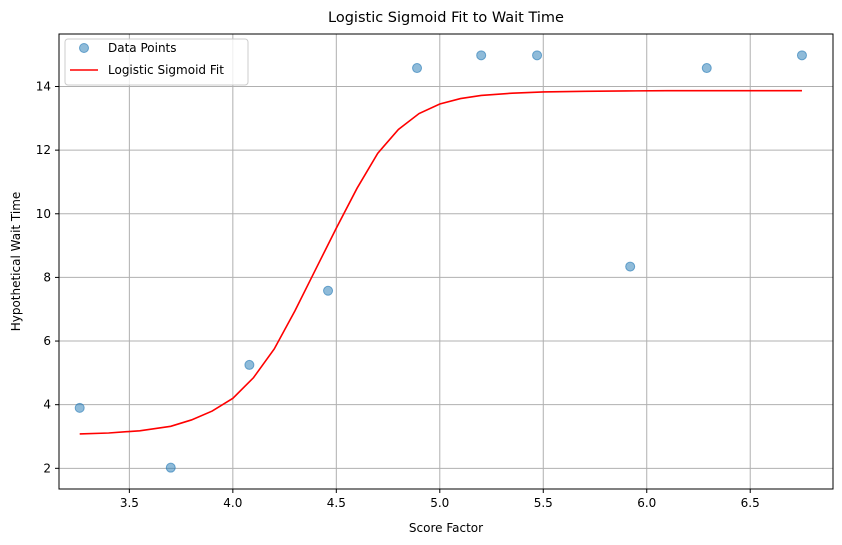  I want to click on x-tick-label: 3.5, so click(129, 503).